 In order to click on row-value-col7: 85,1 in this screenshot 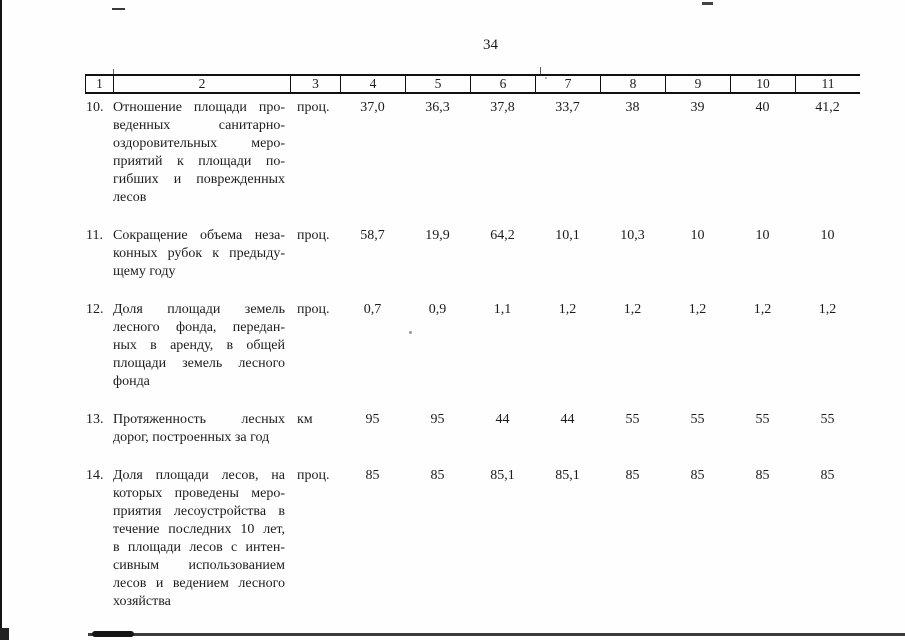, I will do `click(567, 475)`.